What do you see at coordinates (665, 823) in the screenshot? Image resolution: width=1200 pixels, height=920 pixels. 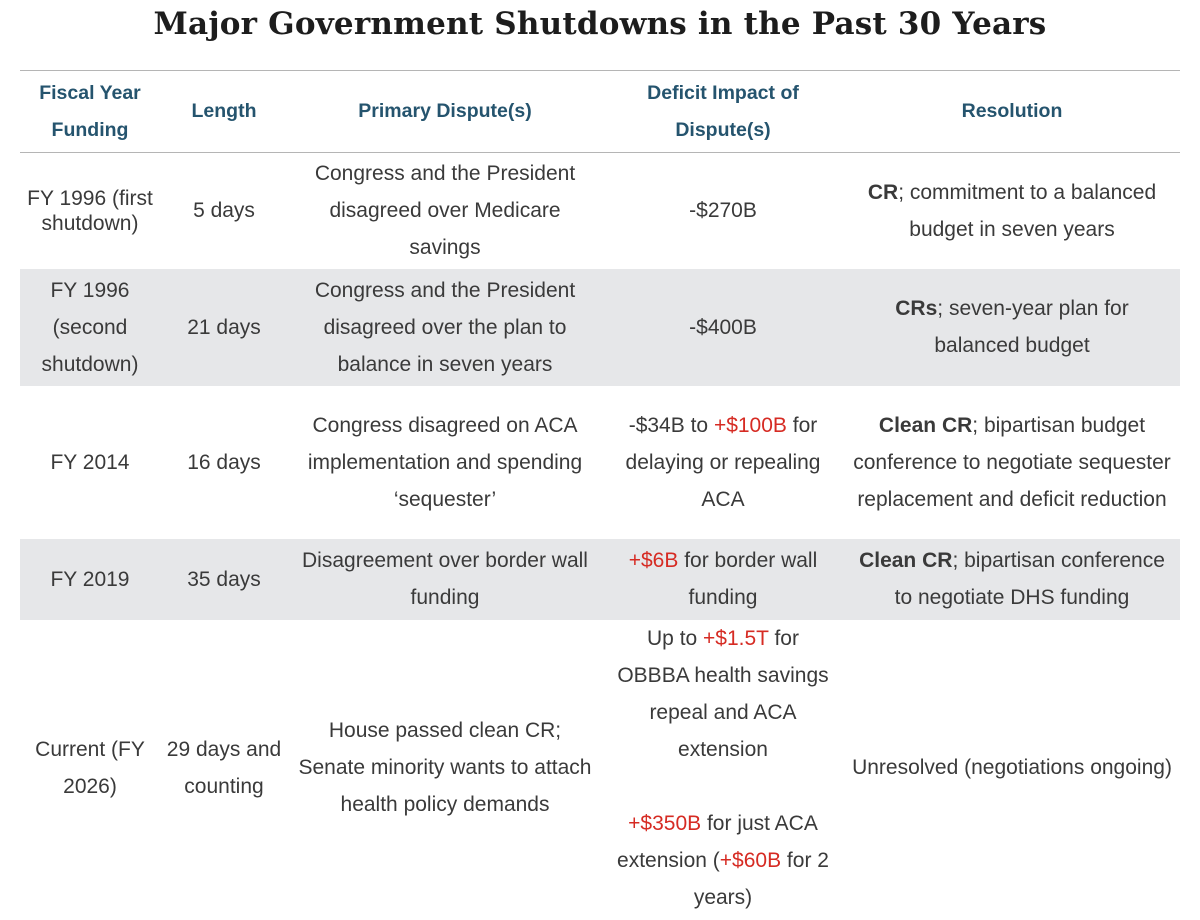 I see `deficit-highlight: +$350B` at bounding box center [665, 823].